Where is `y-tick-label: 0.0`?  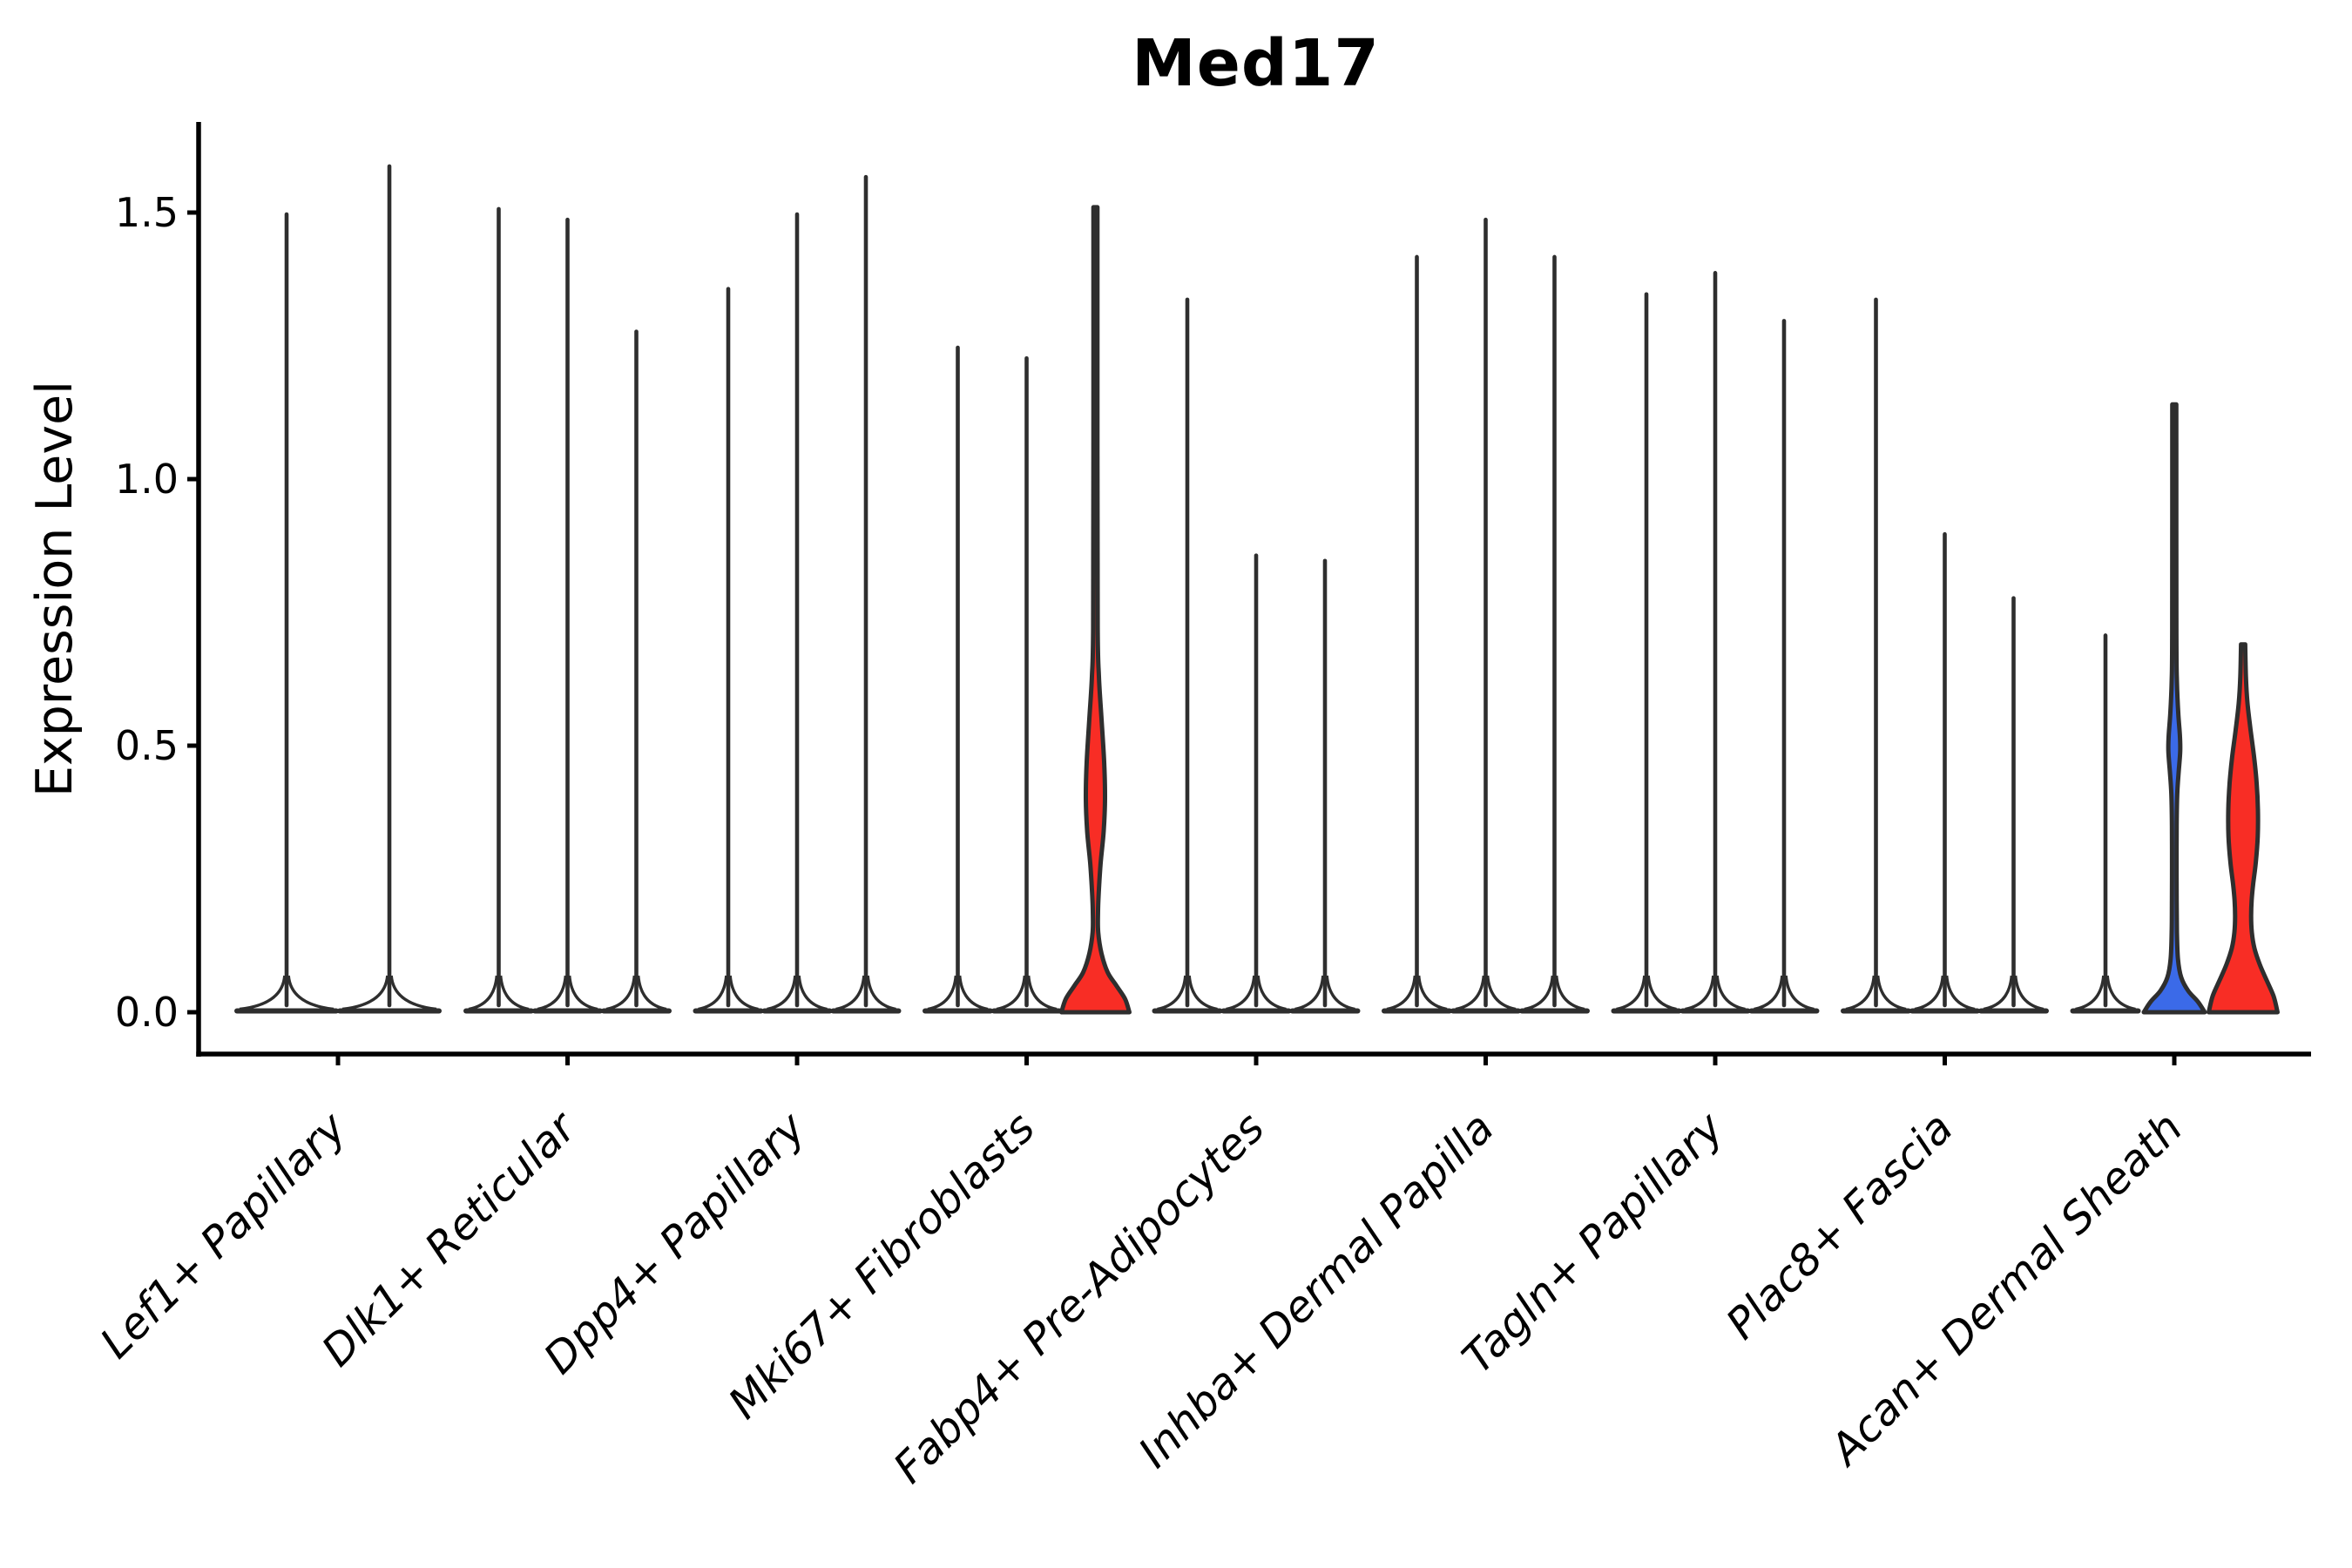
y-tick-label: 0.0 is located at coordinates (147, 1013).